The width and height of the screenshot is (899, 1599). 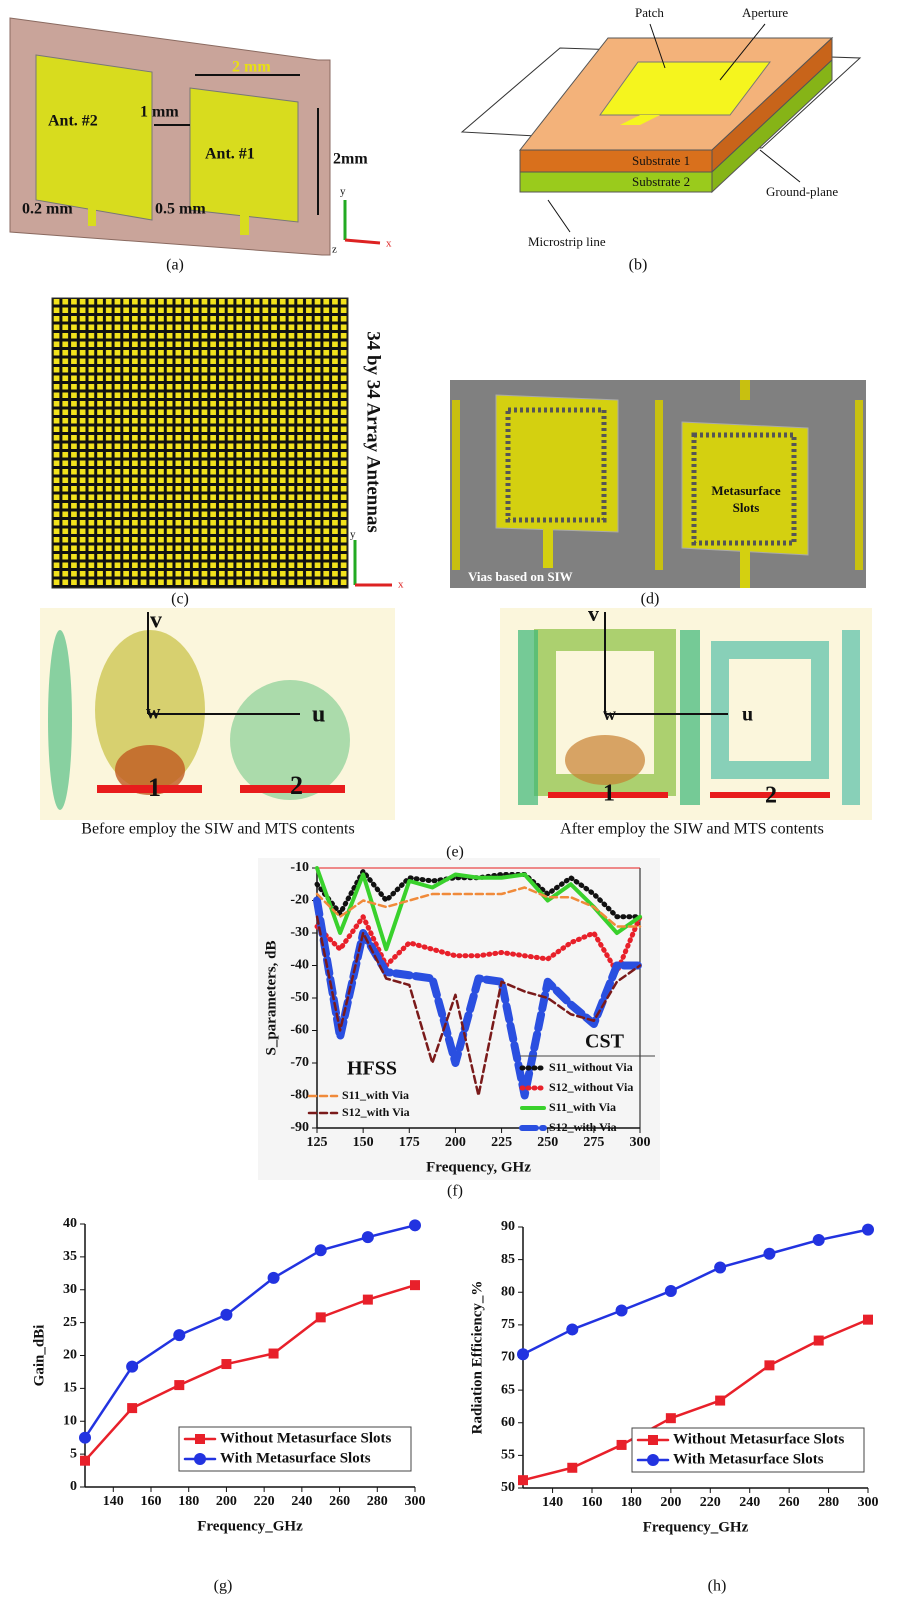 What do you see at coordinates (508, 1324) in the screenshot?
I see `y-tick-label: 75` at bounding box center [508, 1324].